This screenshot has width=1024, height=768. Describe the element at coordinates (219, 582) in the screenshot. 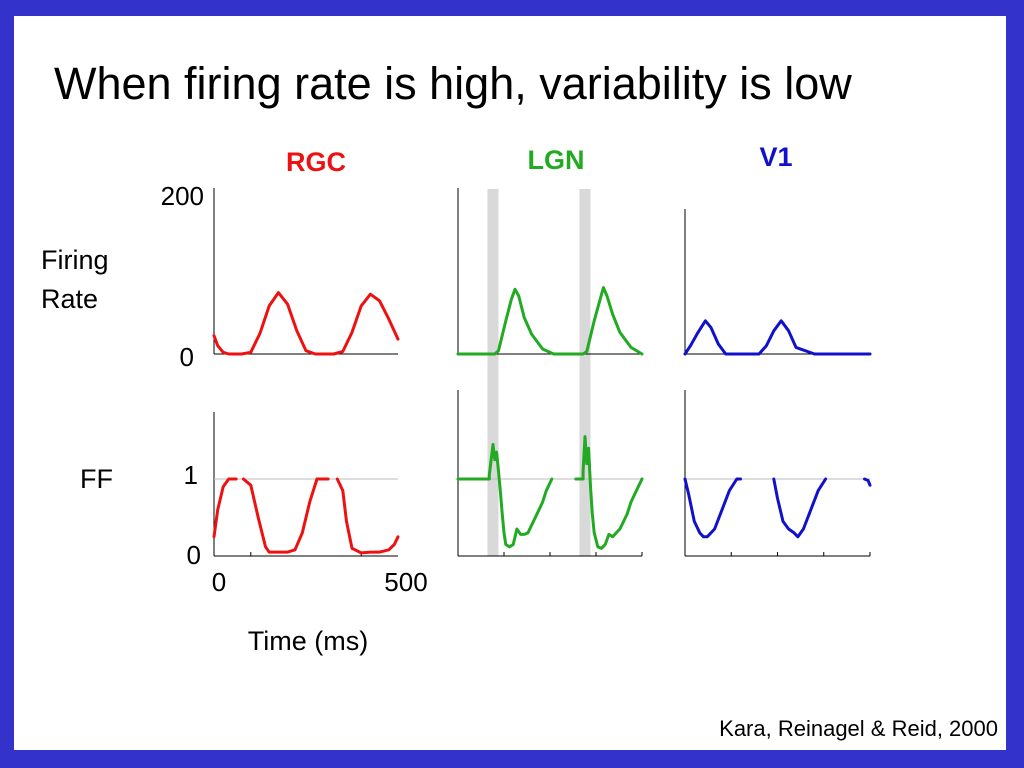

I see `x-tick-0: 0` at that location.